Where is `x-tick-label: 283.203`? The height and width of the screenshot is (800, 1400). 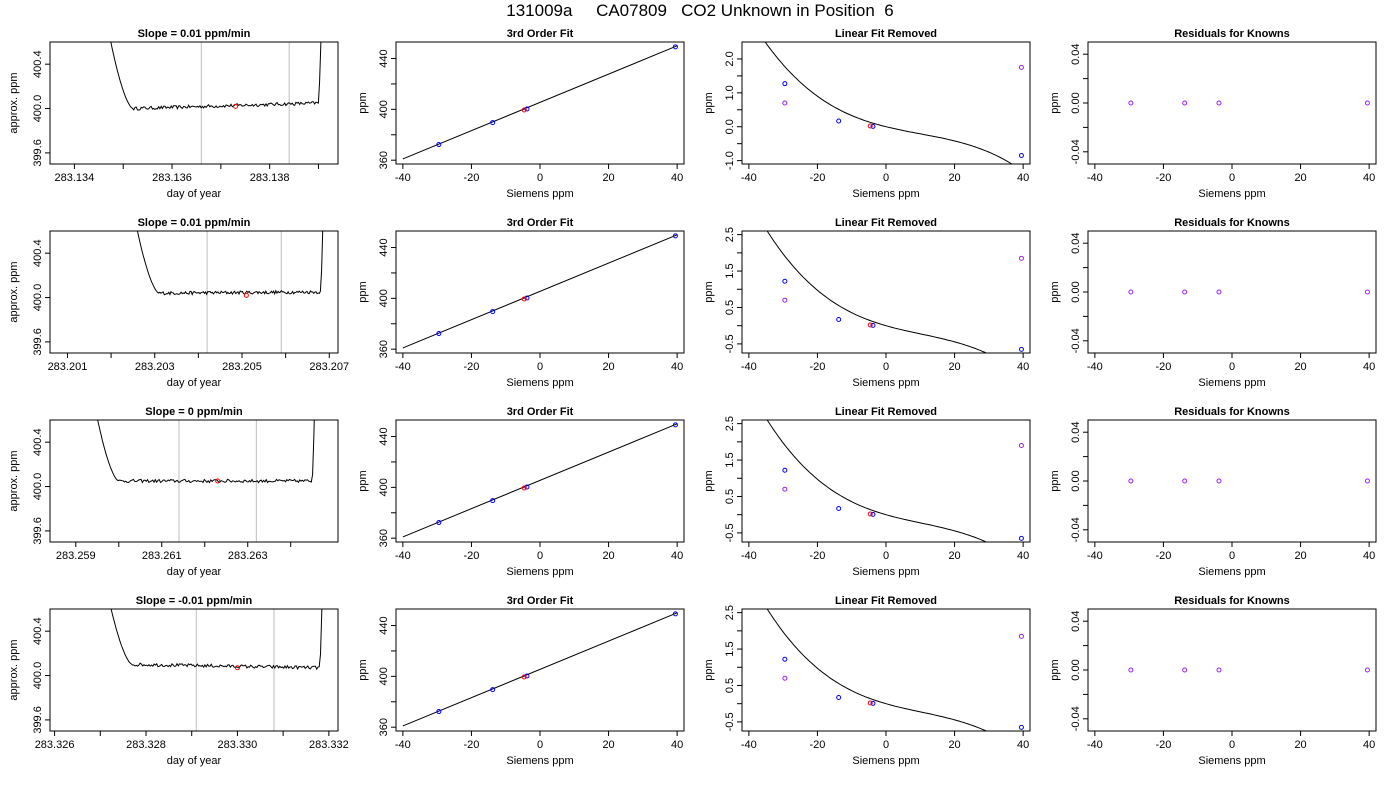
x-tick-label: 283.203 is located at coordinates (155, 367).